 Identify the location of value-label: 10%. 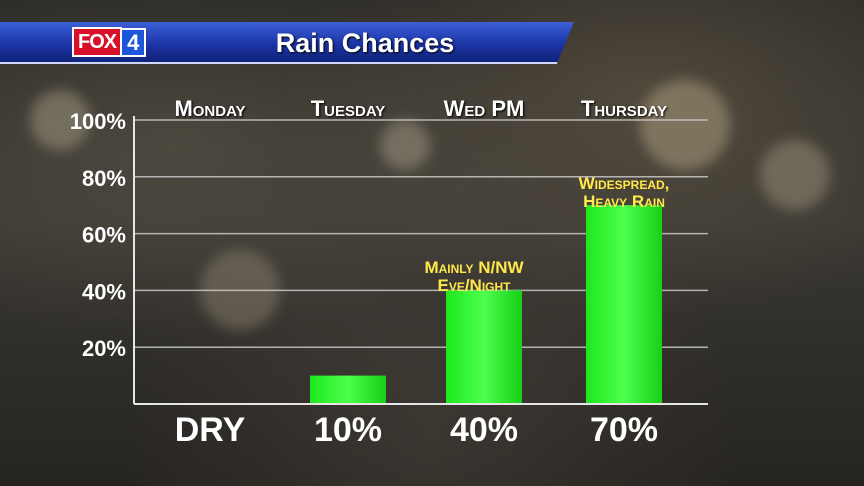
(348, 430).